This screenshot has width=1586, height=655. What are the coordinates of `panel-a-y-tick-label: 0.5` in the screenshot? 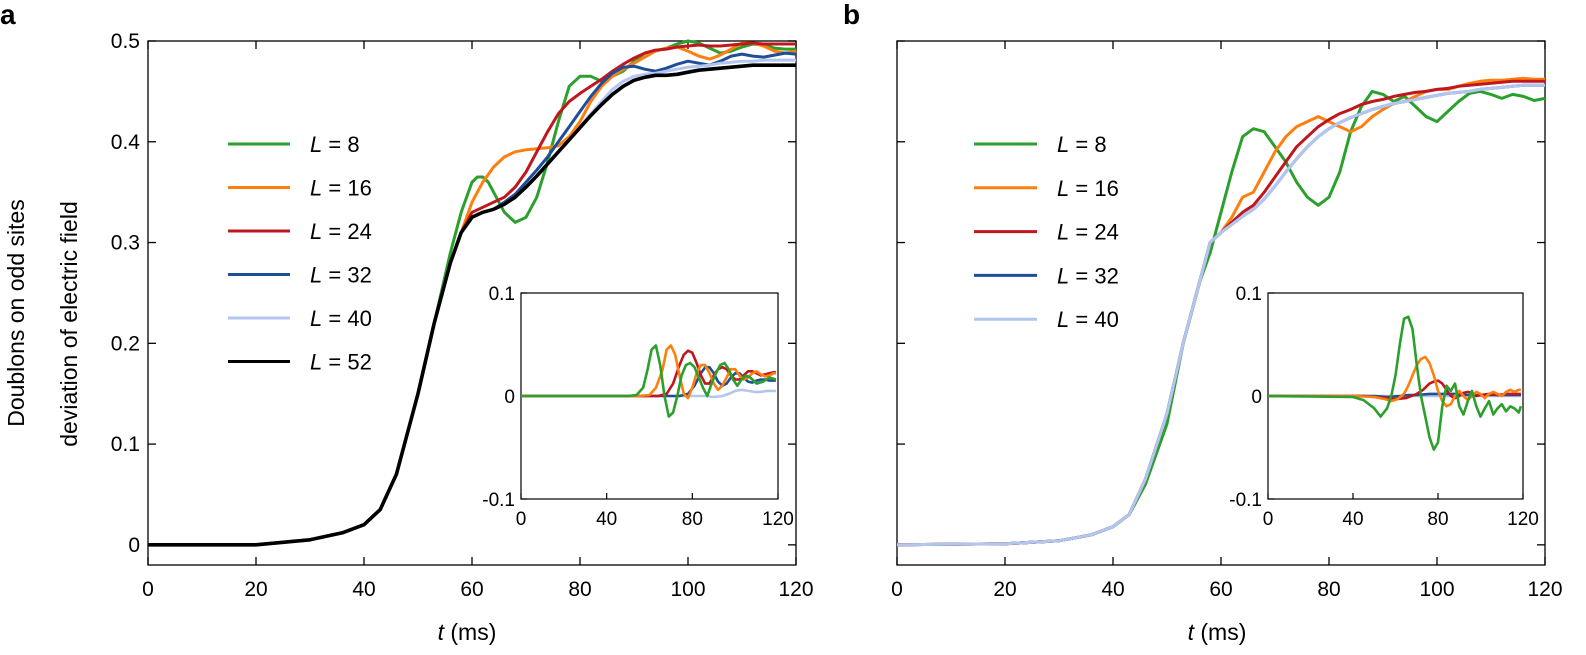 It's located at (125, 41).